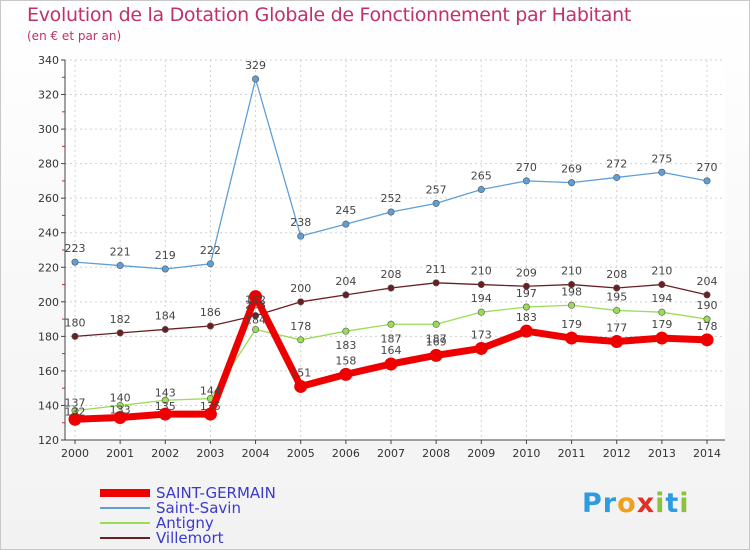 This screenshot has height=550, width=750. What do you see at coordinates (48, 95) in the screenshot?
I see `y-tick-label: 320` at bounding box center [48, 95].